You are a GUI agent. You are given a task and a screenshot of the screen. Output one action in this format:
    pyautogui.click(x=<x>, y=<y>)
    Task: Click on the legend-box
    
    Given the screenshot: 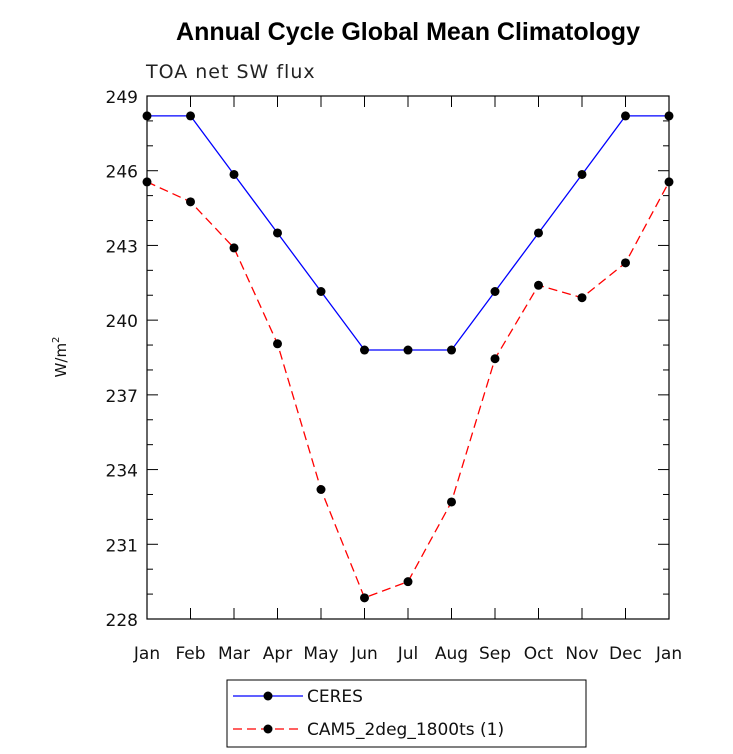 What is the action you would take?
    pyautogui.click(x=406, y=713)
    